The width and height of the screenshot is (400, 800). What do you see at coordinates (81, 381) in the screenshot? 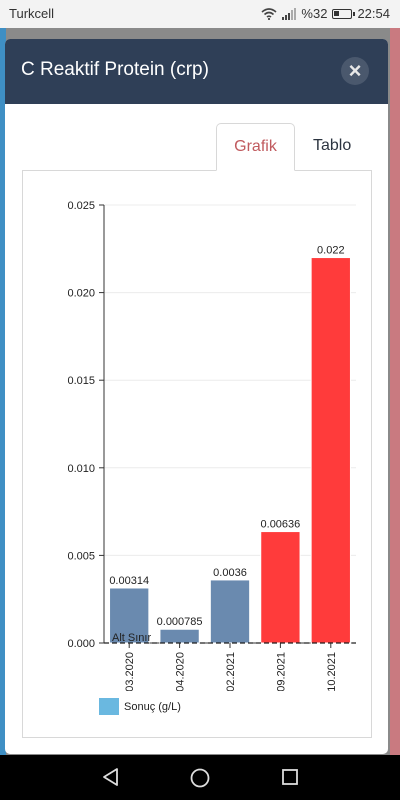
I see `y-tick-label: 0.015` at bounding box center [81, 381].